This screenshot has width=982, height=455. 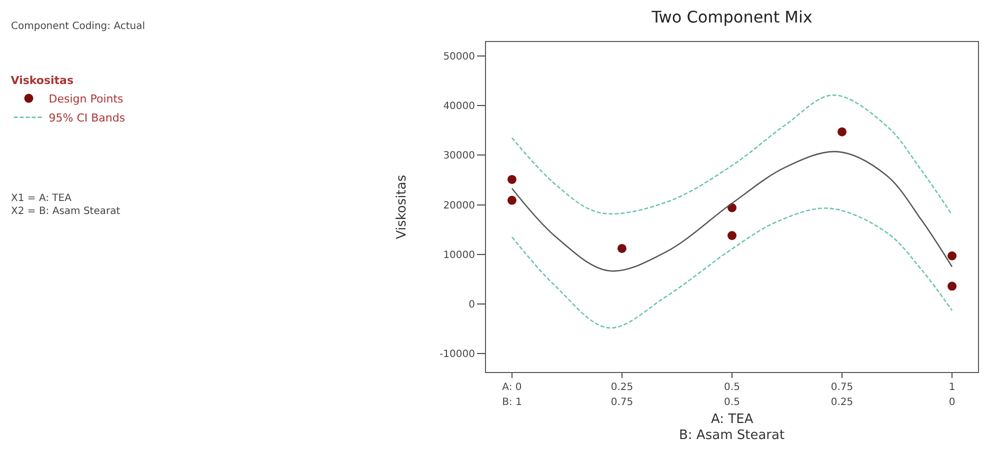 What do you see at coordinates (732, 435) in the screenshot?
I see `x2-axis-title: B: Asam Stearat` at bounding box center [732, 435].